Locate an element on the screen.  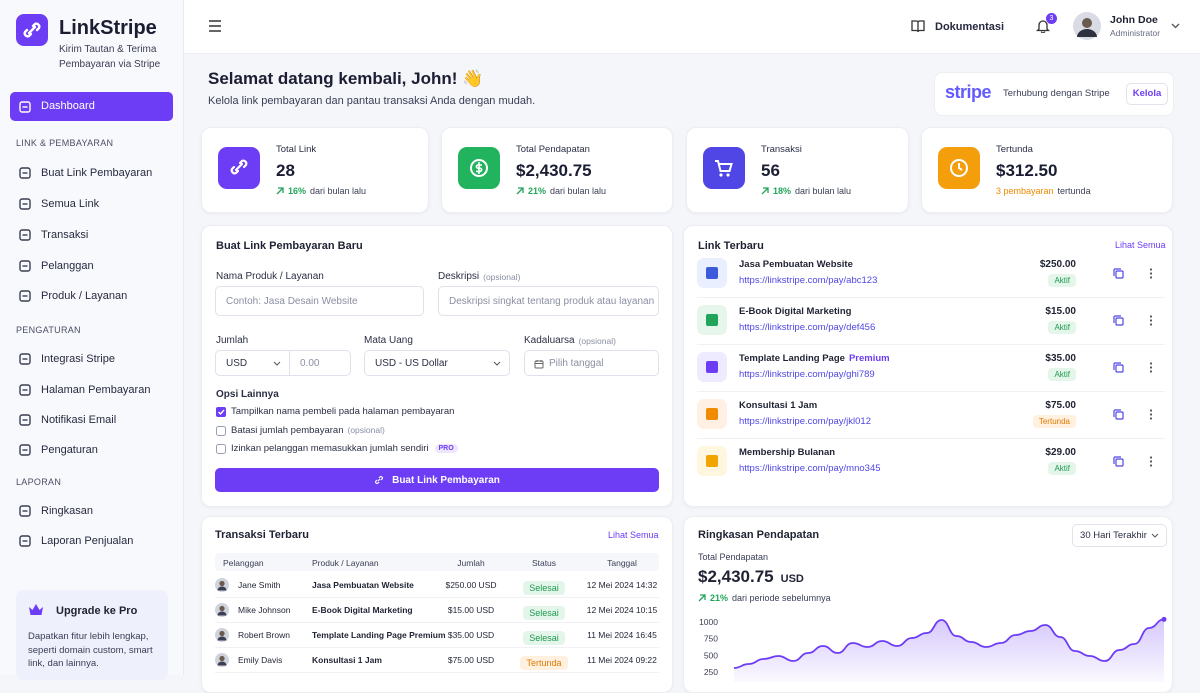
avatar is located at coordinates (1087, 26).